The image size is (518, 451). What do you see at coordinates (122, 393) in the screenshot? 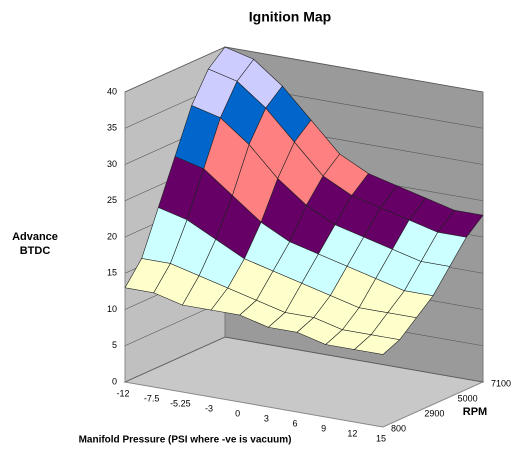
I see `x-tick-label: -12` at bounding box center [122, 393].